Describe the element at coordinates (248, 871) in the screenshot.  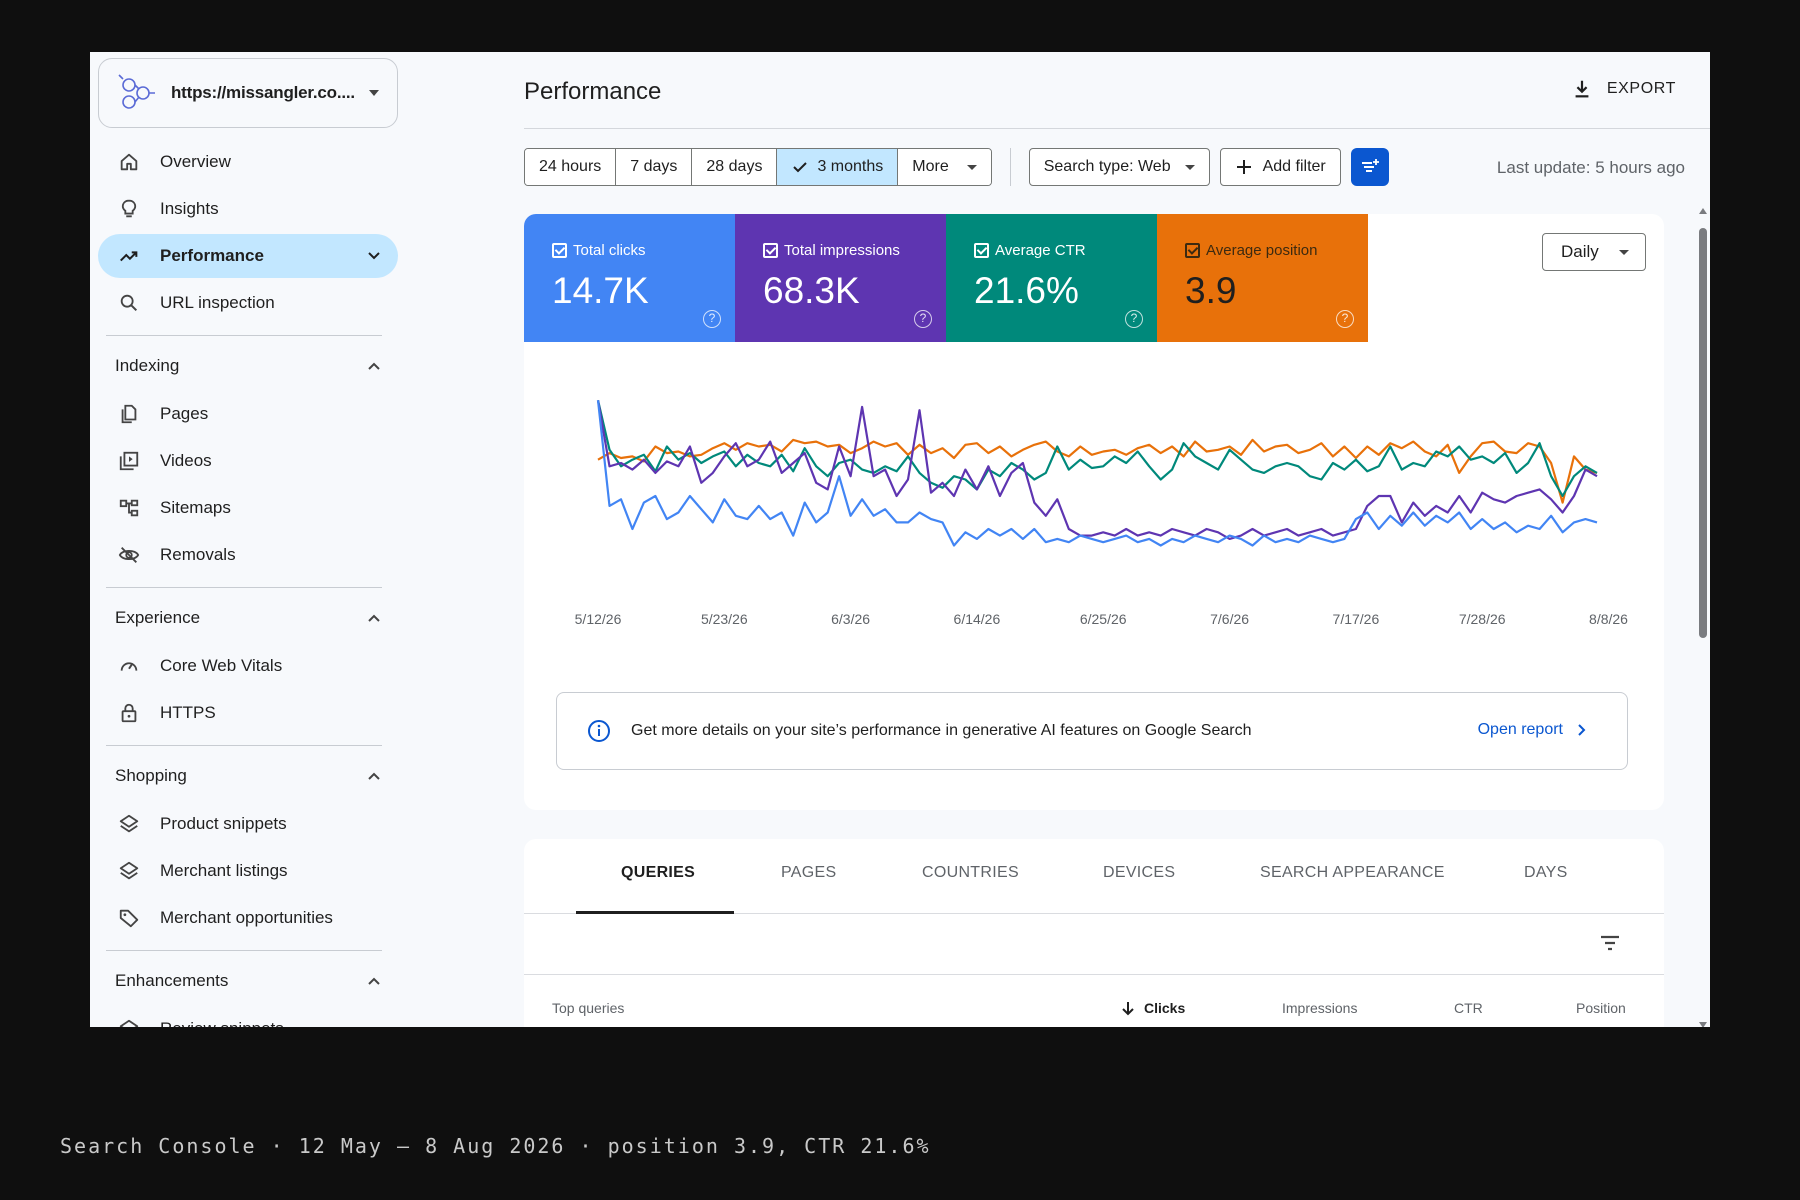
I see `nav-merchant-listings: Merchant listings` at that location.